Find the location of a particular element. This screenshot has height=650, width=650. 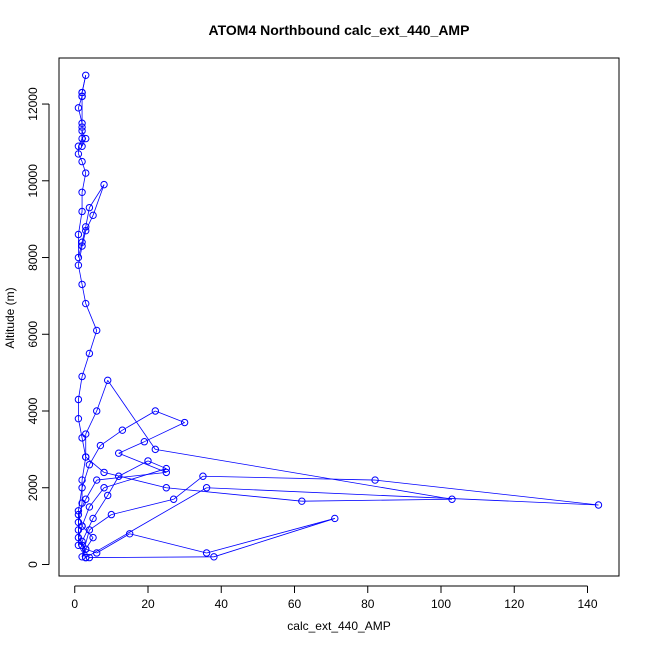

y-axis: 0 2000 4000 6000 8000 10000 12000 is located at coordinates (38, 327).